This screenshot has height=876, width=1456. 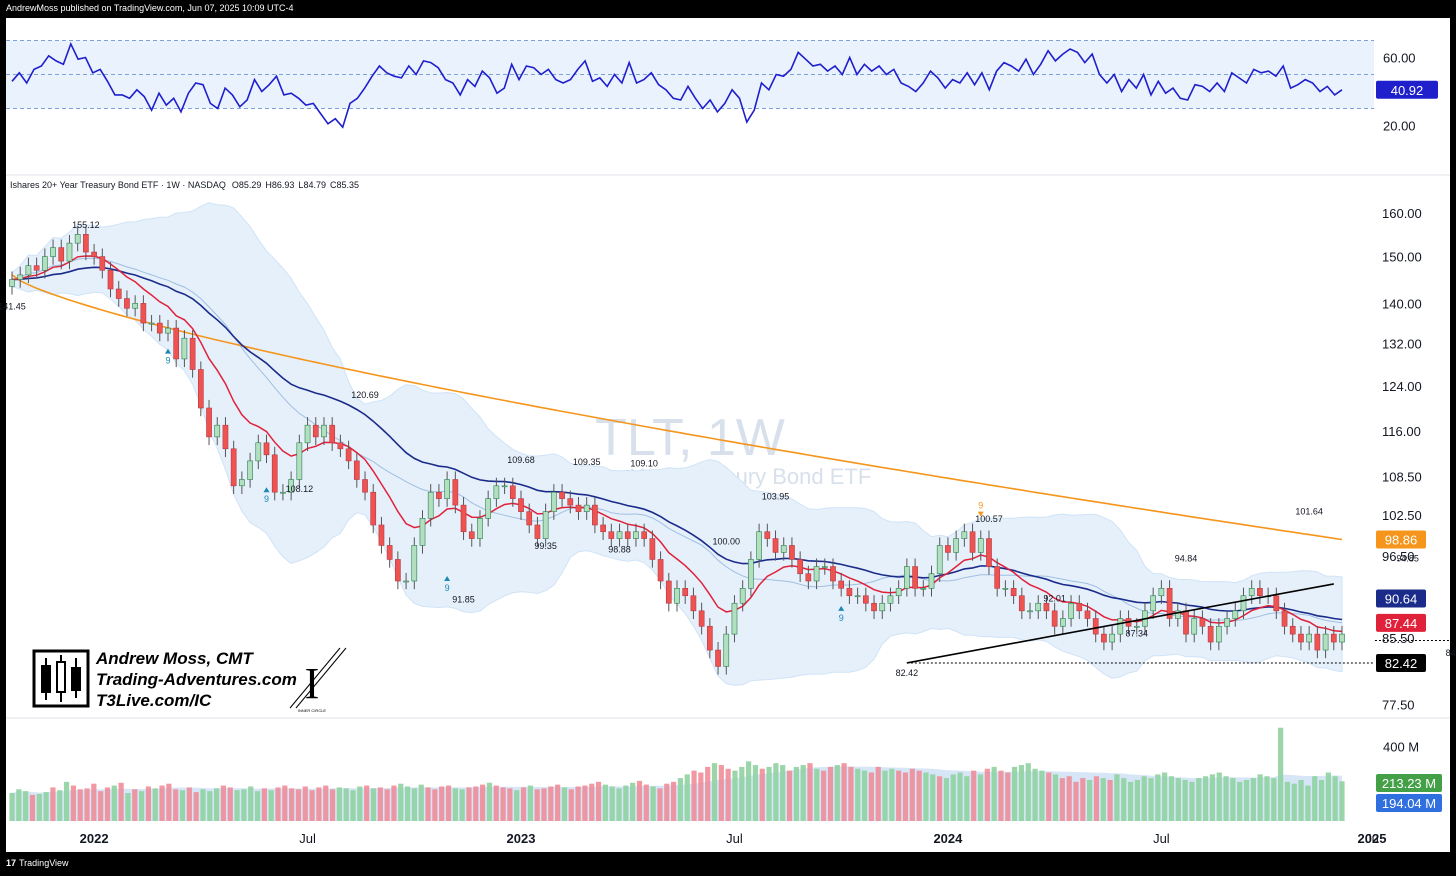 I want to click on price-annotation: 108.12, so click(x=300, y=489).